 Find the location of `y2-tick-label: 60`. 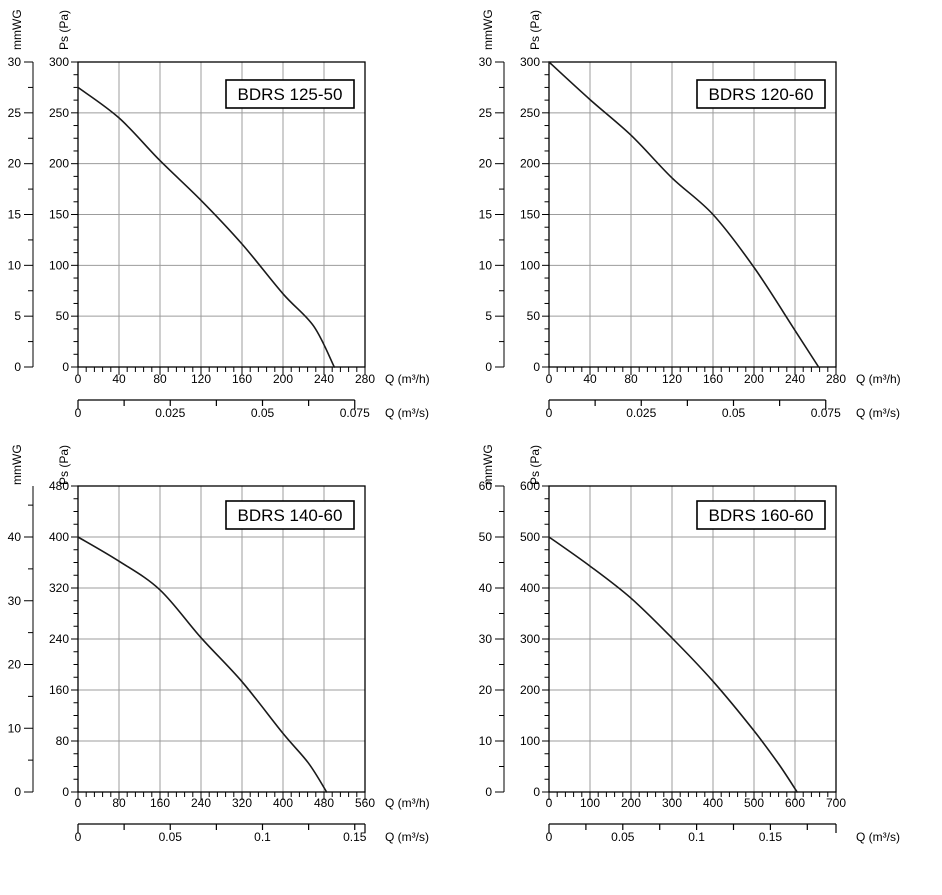

y2-tick-label: 60 is located at coordinates (486, 486).